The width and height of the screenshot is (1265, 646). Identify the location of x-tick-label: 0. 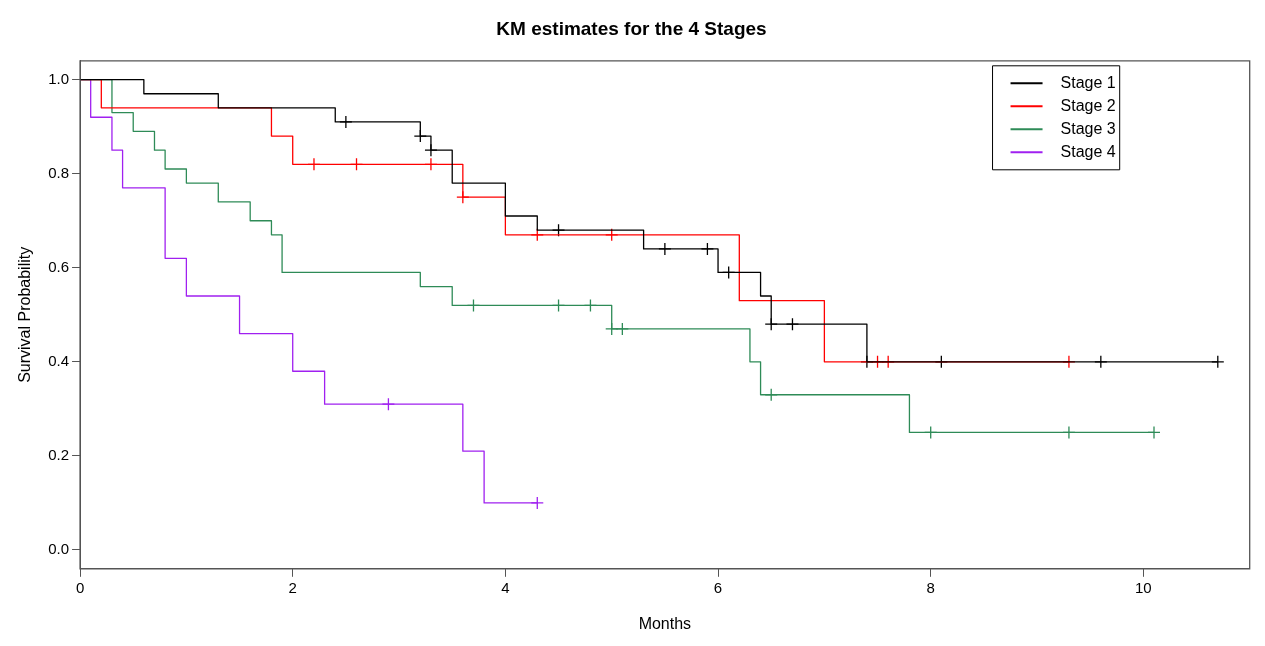
(80, 587).